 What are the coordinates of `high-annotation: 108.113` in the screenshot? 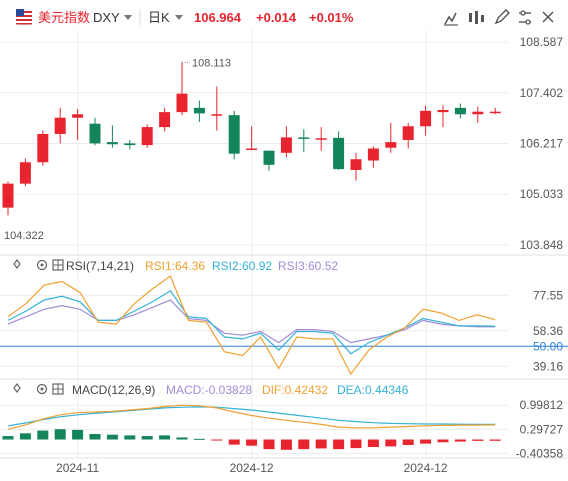 It's located at (206, 63).